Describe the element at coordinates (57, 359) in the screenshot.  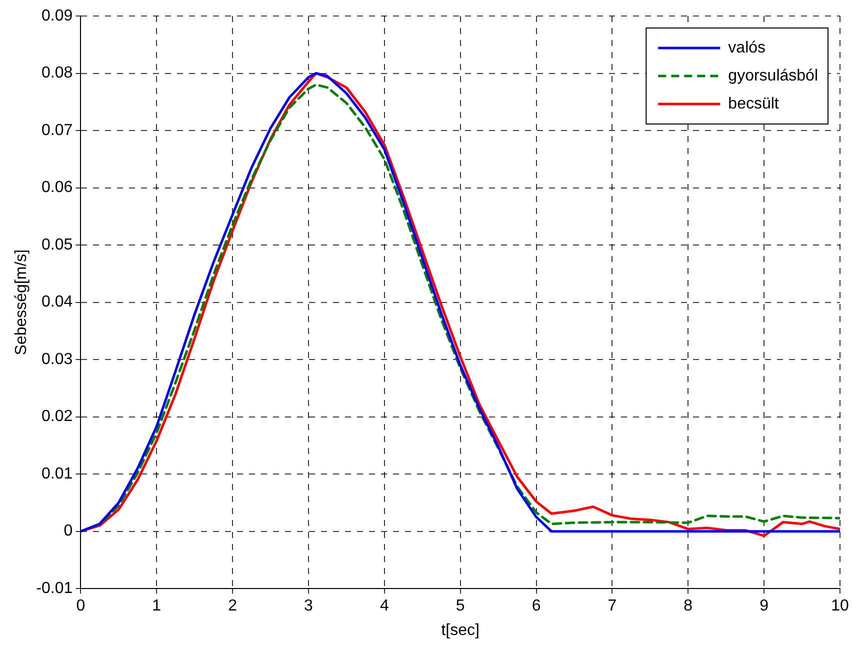
I see `y-tick-label: 0.03` at that location.